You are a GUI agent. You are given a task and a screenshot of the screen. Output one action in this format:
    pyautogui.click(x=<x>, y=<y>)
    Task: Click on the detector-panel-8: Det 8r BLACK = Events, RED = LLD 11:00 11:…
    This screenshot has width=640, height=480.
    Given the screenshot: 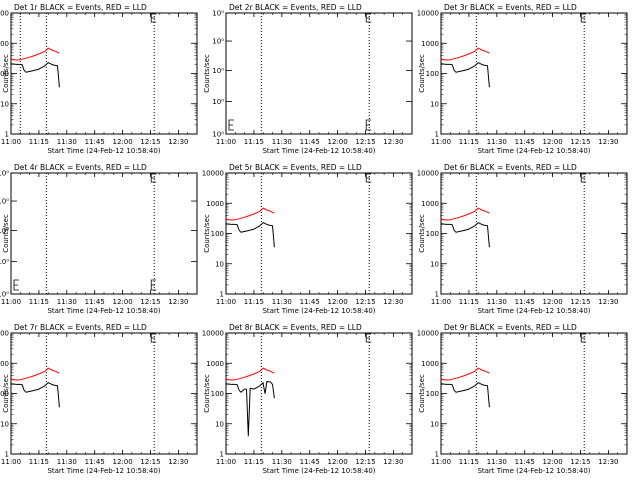 What is the action you would take?
    pyautogui.click(x=307, y=399)
    